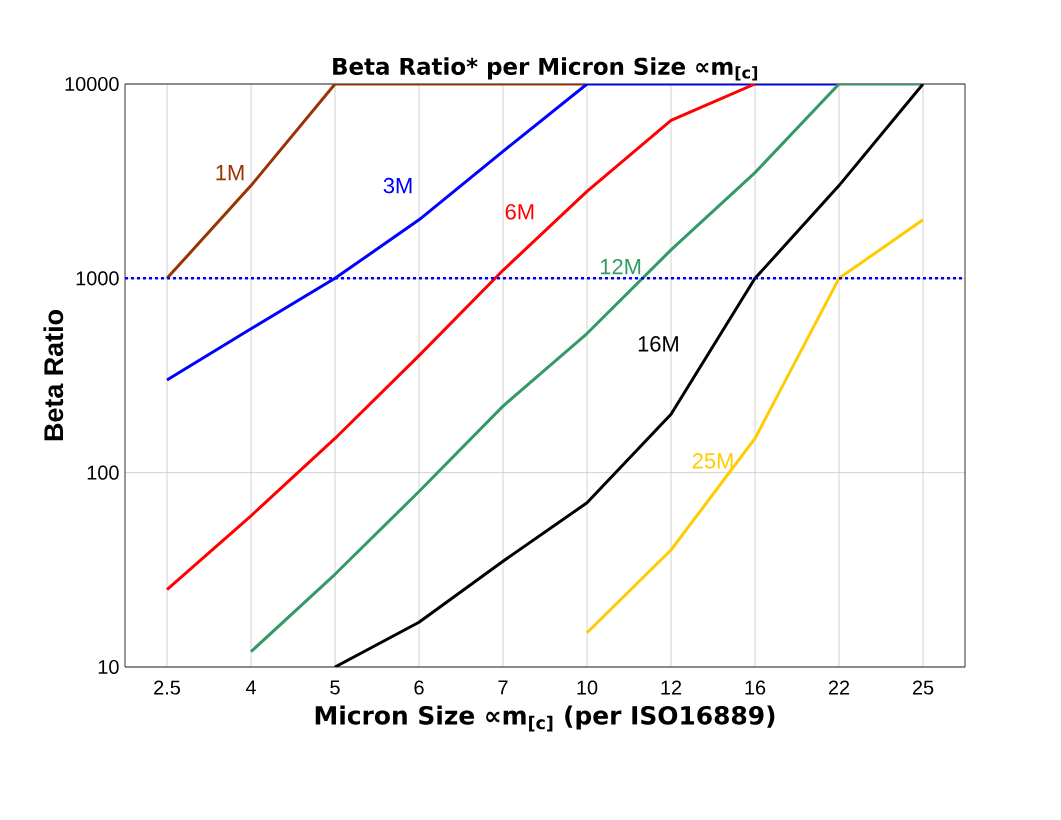 The height and width of the screenshot is (820, 1061). Describe the element at coordinates (620, 266) in the screenshot. I see `series-label: 12M` at that location.